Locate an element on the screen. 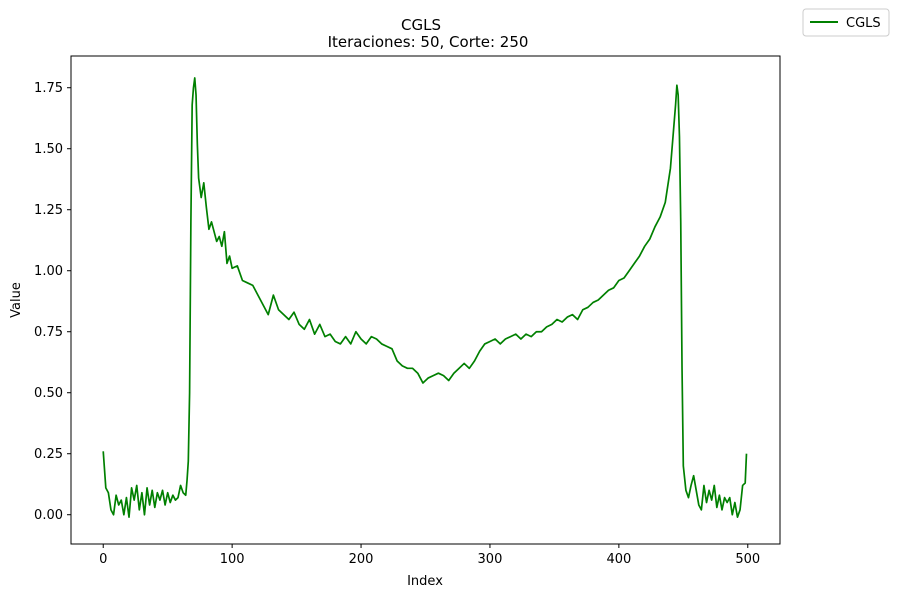 This screenshot has height=598, width=898. y-axis-label: Value is located at coordinates (16, 300).